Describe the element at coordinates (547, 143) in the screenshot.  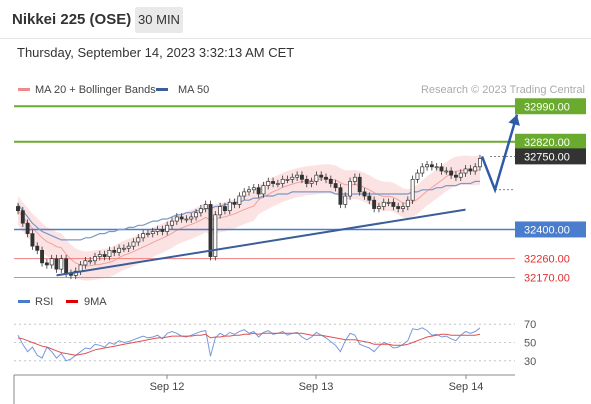
I see `level-label-32820: 32820.00` at that location.